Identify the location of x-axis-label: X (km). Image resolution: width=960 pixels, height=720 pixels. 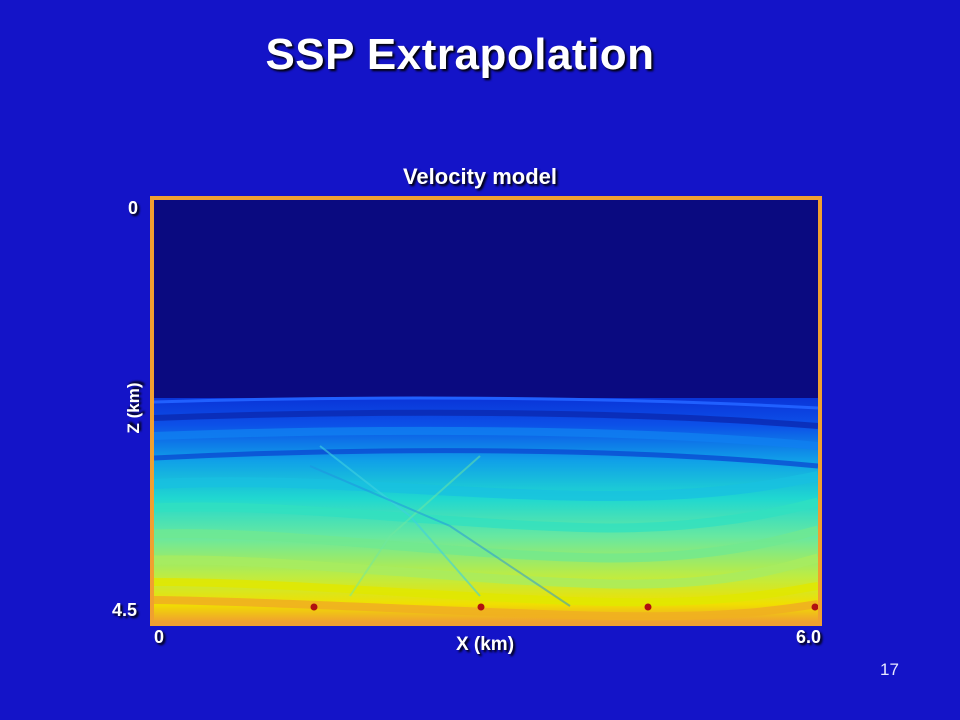
(485, 644).